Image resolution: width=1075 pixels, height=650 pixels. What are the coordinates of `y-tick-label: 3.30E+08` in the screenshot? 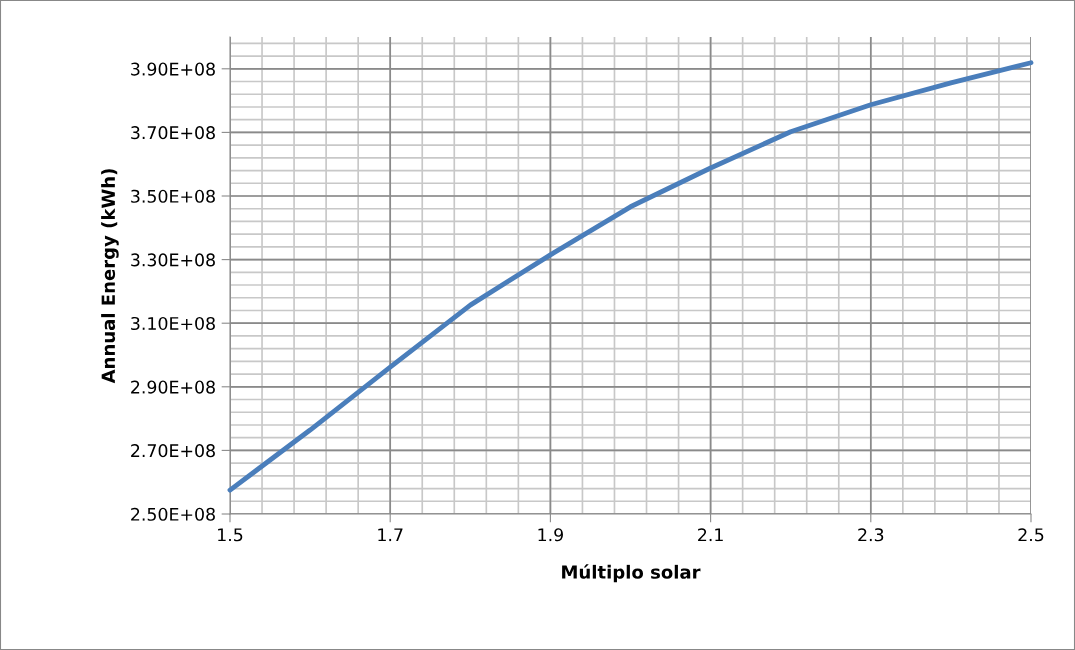 It's located at (173, 260).